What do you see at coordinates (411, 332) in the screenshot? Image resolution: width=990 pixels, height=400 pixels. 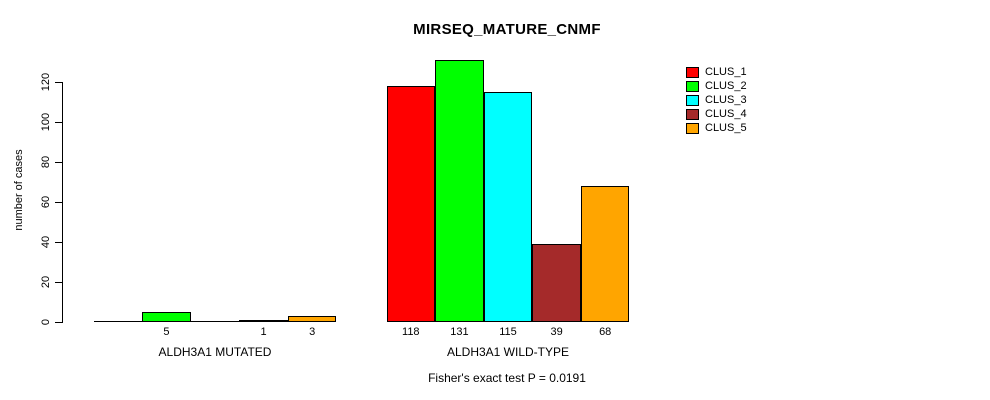 I see `bar-value-label: 118` at bounding box center [411, 332].